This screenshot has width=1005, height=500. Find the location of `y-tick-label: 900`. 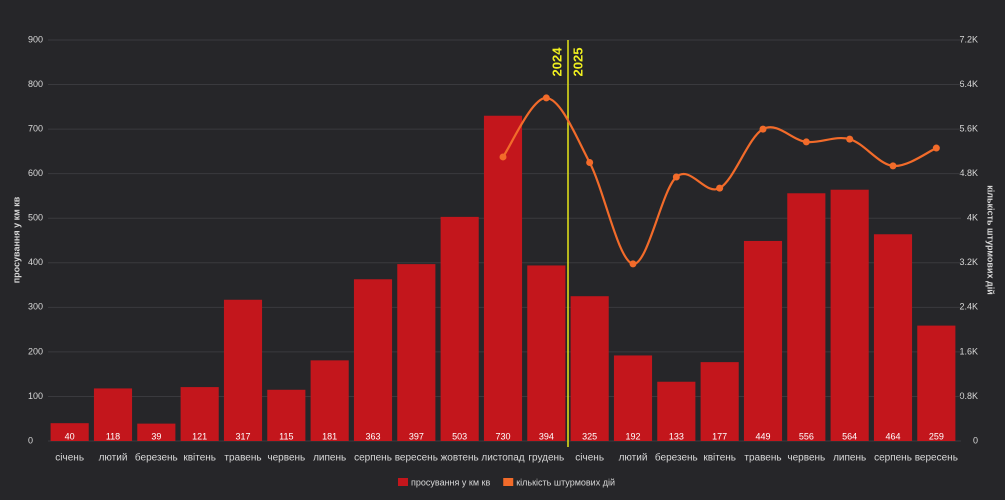

y-tick-label: 900 is located at coordinates (35, 39).